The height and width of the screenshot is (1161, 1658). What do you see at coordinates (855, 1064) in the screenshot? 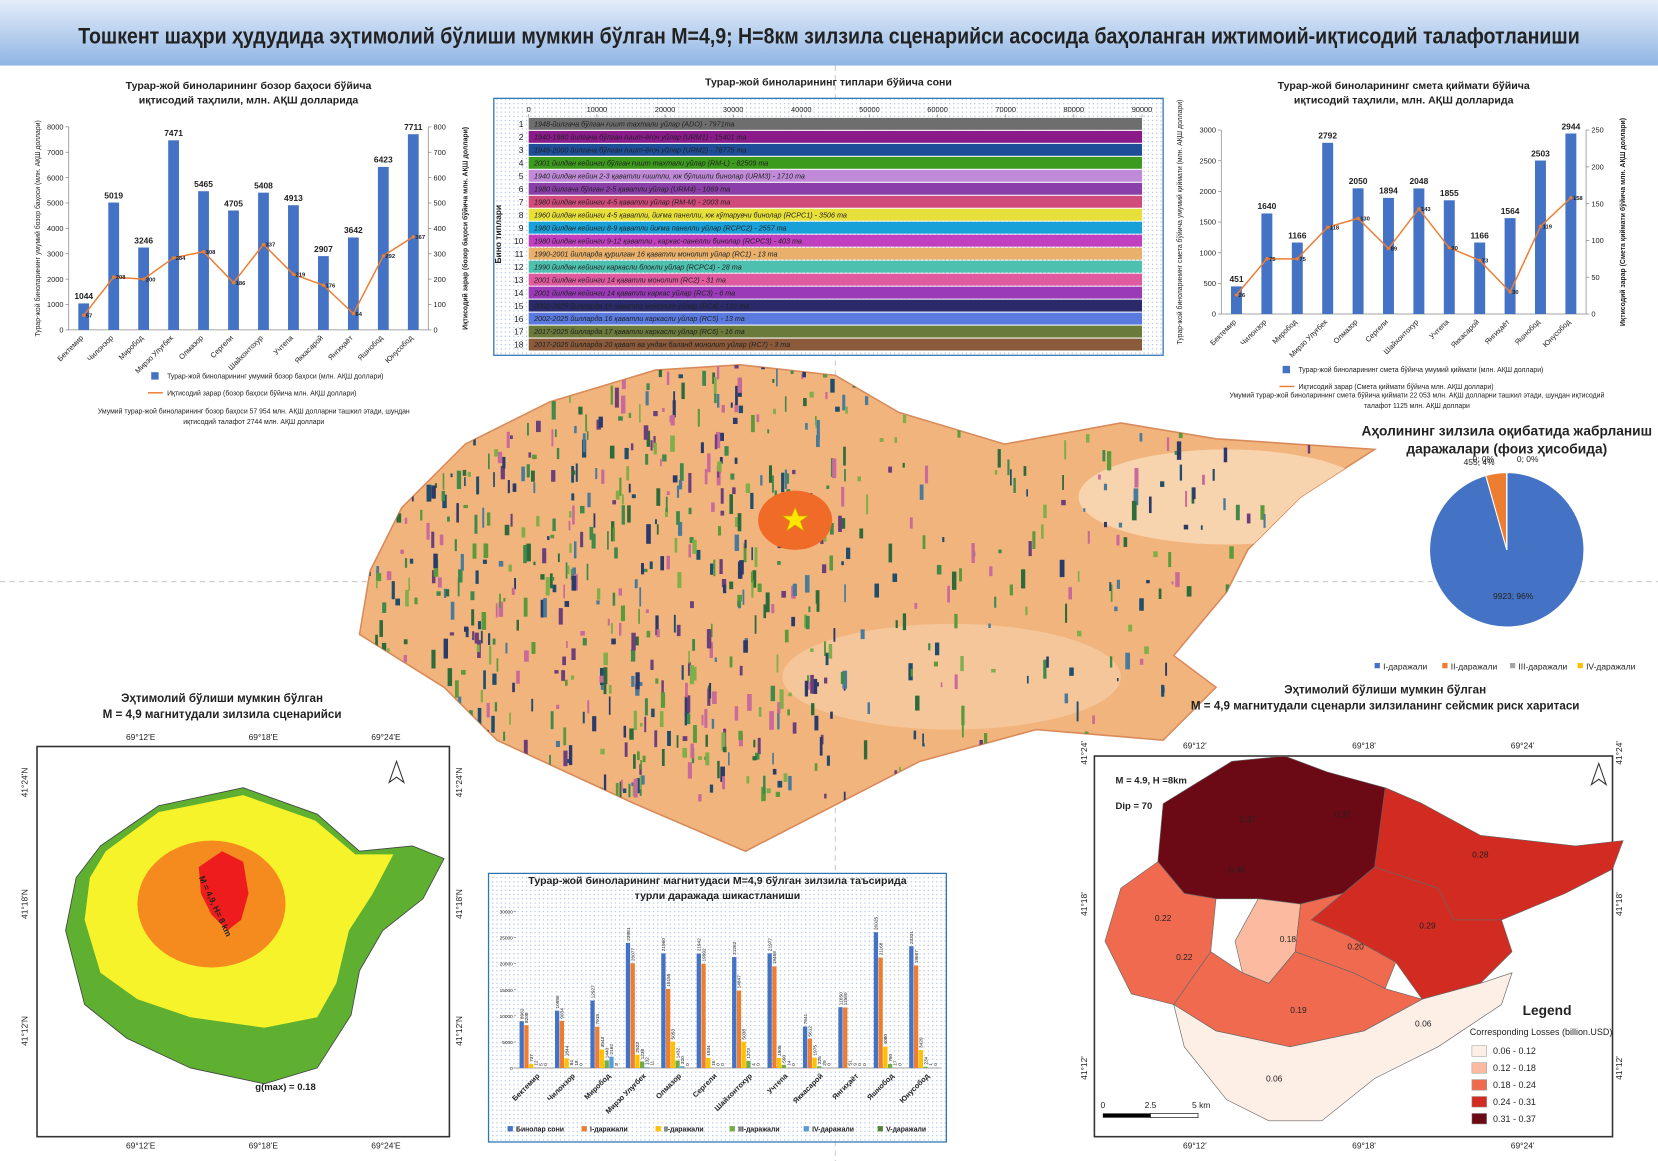
I see `bar-value-label: 9` at bounding box center [855, 1064].